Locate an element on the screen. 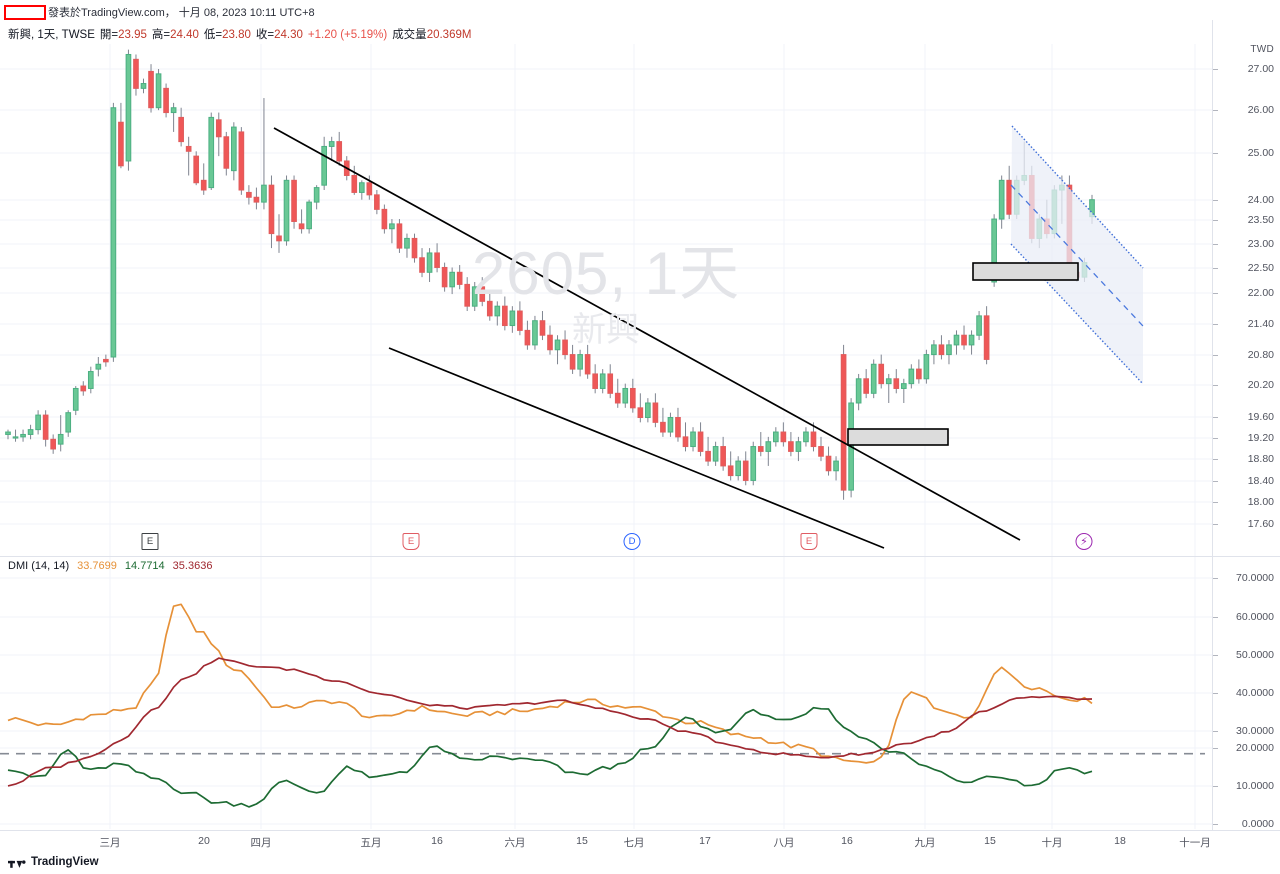  volume-group: 成交量20.369M is located at coordinates (432, 35).